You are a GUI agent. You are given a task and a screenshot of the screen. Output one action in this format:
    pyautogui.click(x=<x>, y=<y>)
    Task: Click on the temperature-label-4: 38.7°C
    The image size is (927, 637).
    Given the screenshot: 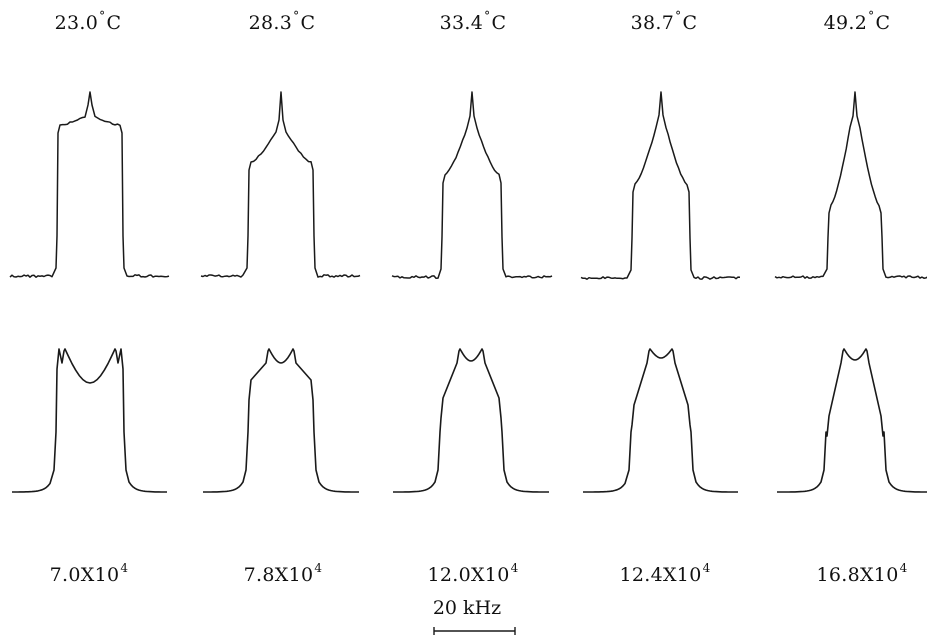 What is the action you would take?
    pyautogui.click(x=664, y=21)
    